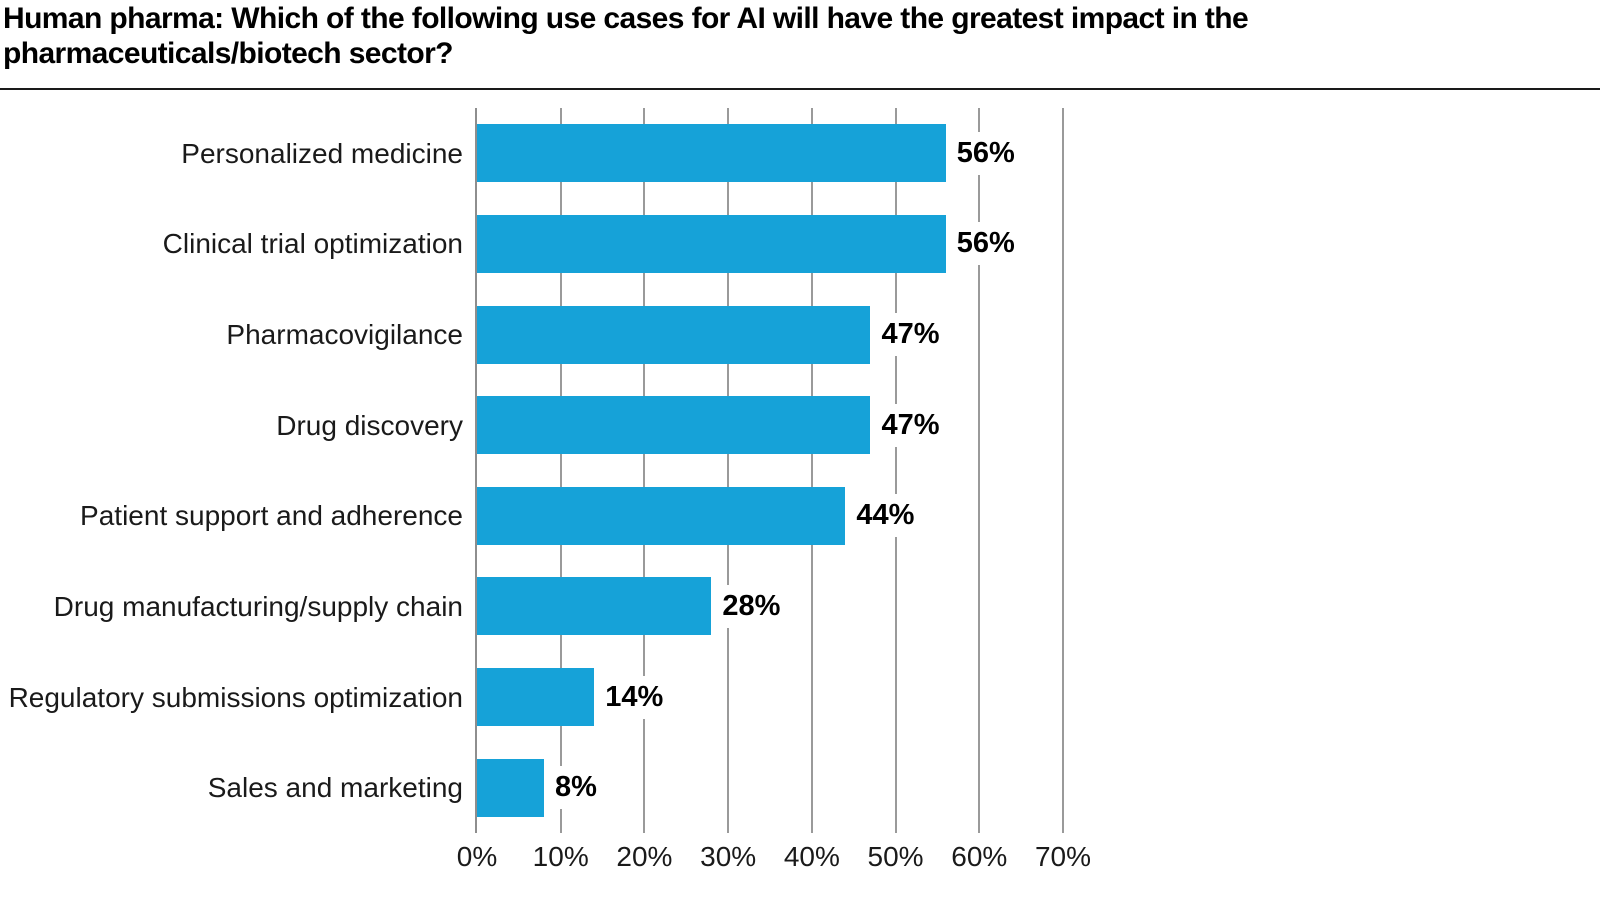  What do you see at coordinates (258, 606) in the screenshot?
I see `category-label-6: Drug manufacturing/supply chain` at bounding box center [258, 606].